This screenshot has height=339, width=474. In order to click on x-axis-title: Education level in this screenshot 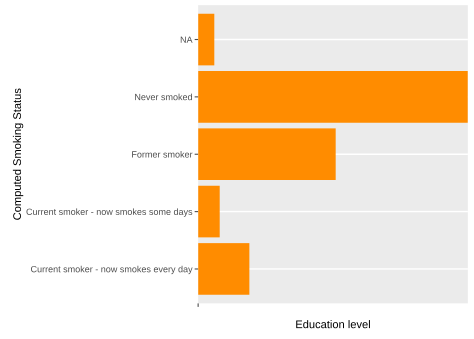, I will do `click(333, 324)`.